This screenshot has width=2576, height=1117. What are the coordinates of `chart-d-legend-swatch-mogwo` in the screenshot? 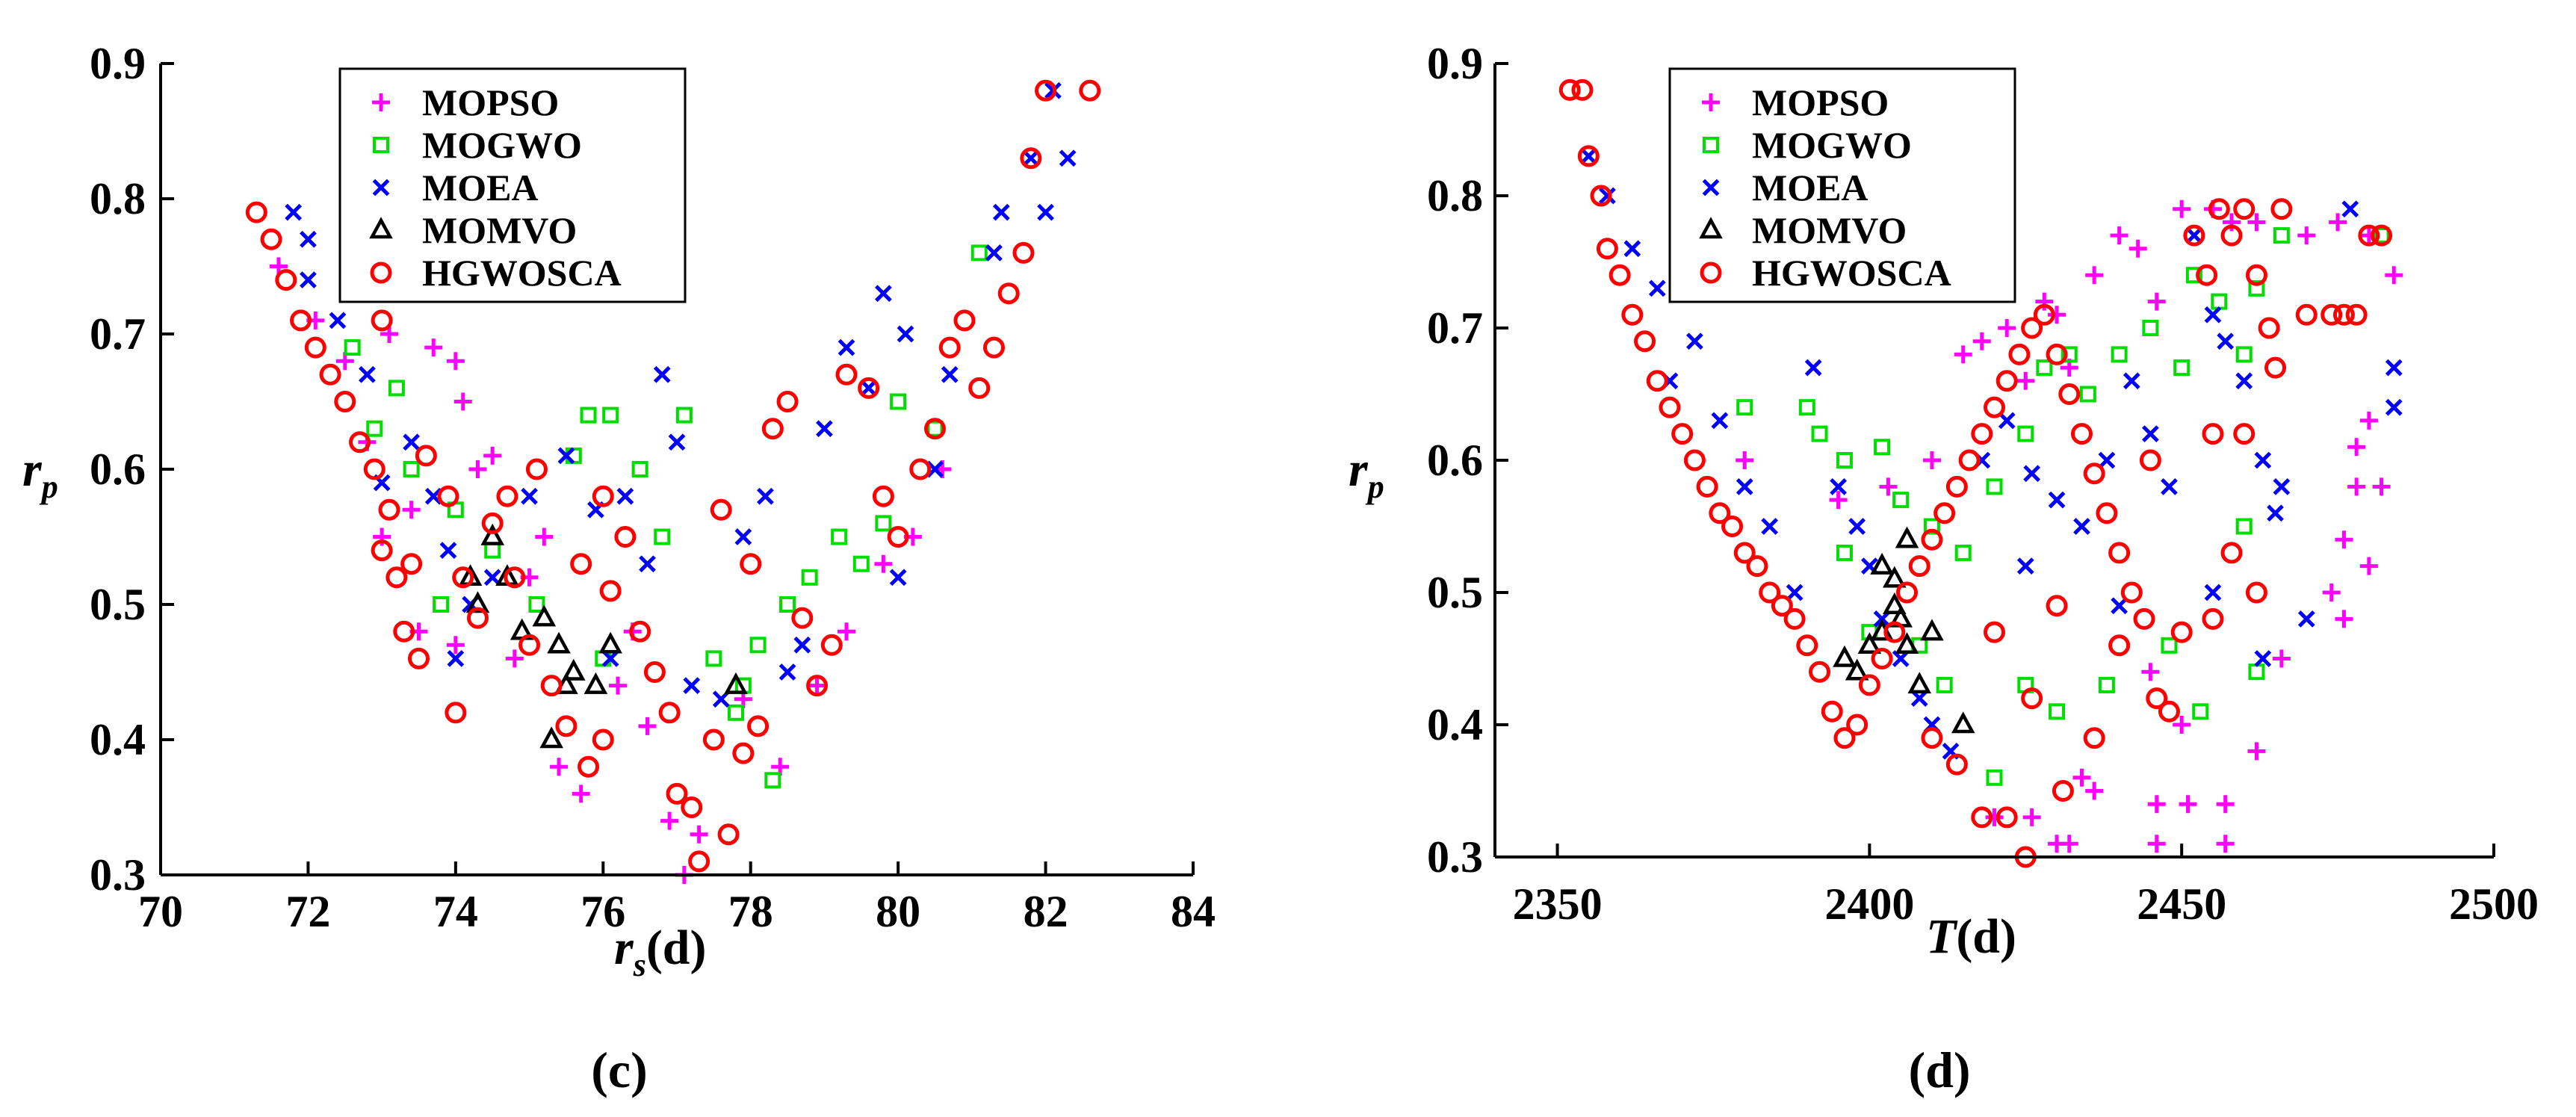 It's located at (1711, 145).